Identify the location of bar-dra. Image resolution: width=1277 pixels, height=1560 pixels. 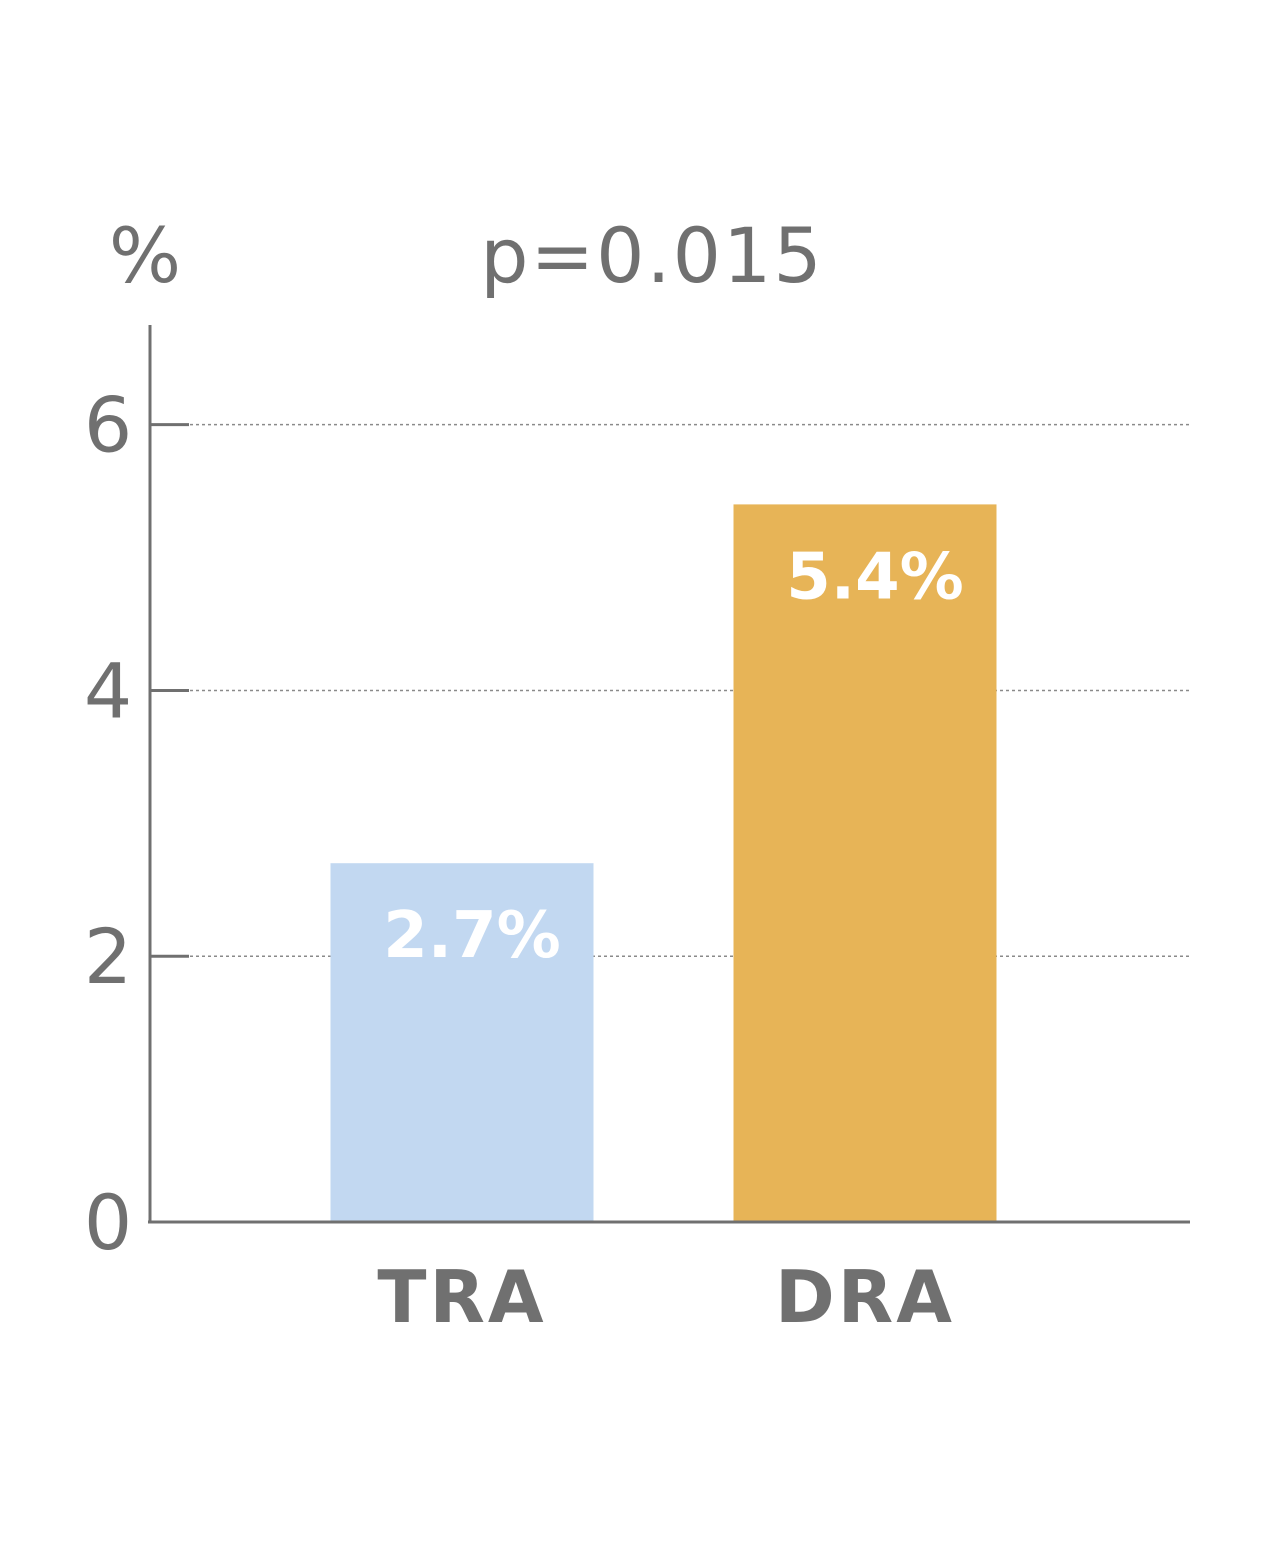
(865, 863).